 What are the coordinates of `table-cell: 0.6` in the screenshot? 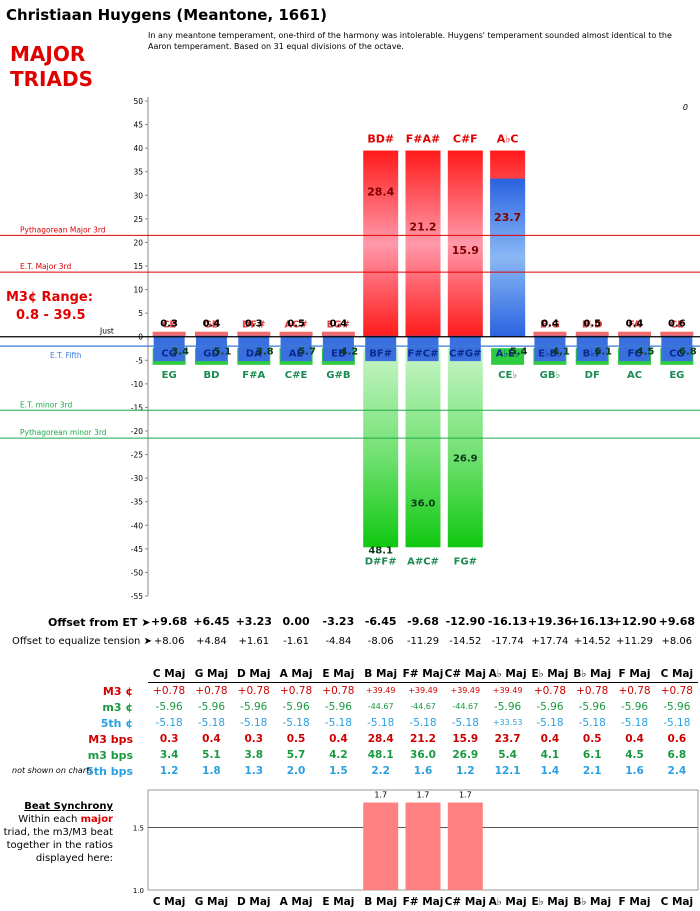 It's located at (677, 739).